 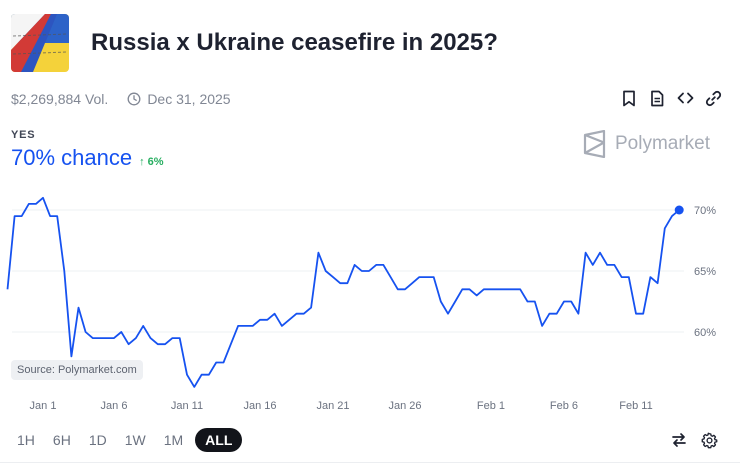 I want to click on range-button-6h: 6H, so click(x=61, y=440).